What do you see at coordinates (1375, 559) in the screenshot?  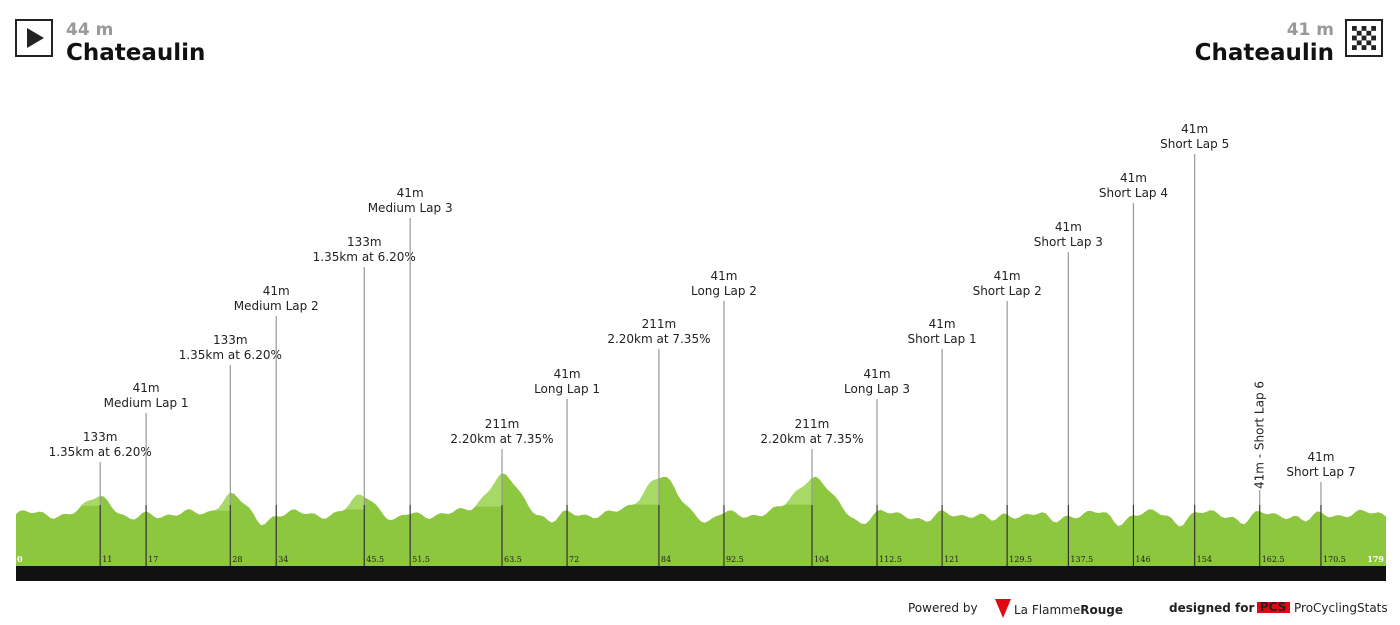 I see `km-end: 179` at bounding box center [1375, 559].